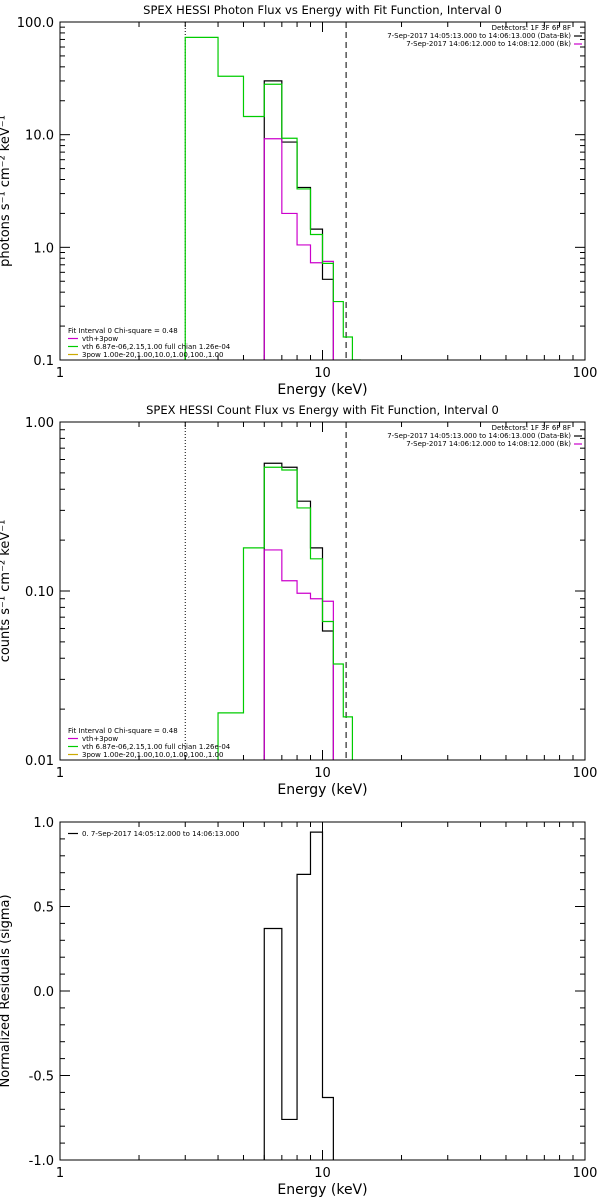 This screenshot has width=600, height=1200. What do you see at coordinates (39, 761) in the screenshot?
I see `y-tick-label: 0.01` at bounding box center [39, 761].